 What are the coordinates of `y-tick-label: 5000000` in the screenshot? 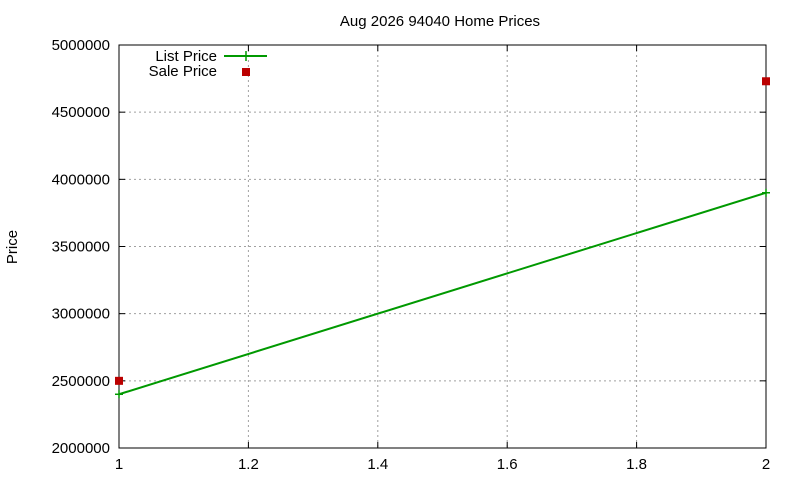 It's located at (81, 45).